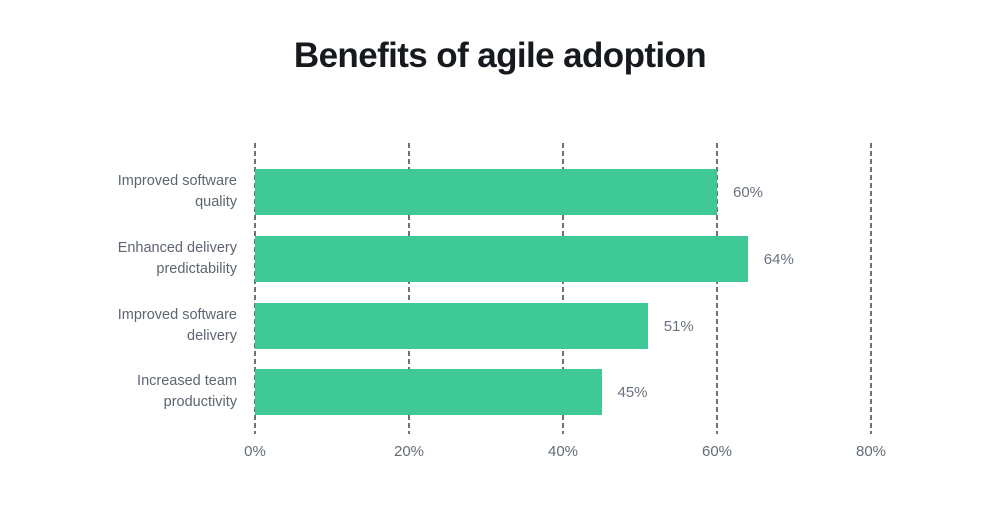 This screenshot has width=1000, height=524. I want to click on bar-row: 51%, so click(563, 326).